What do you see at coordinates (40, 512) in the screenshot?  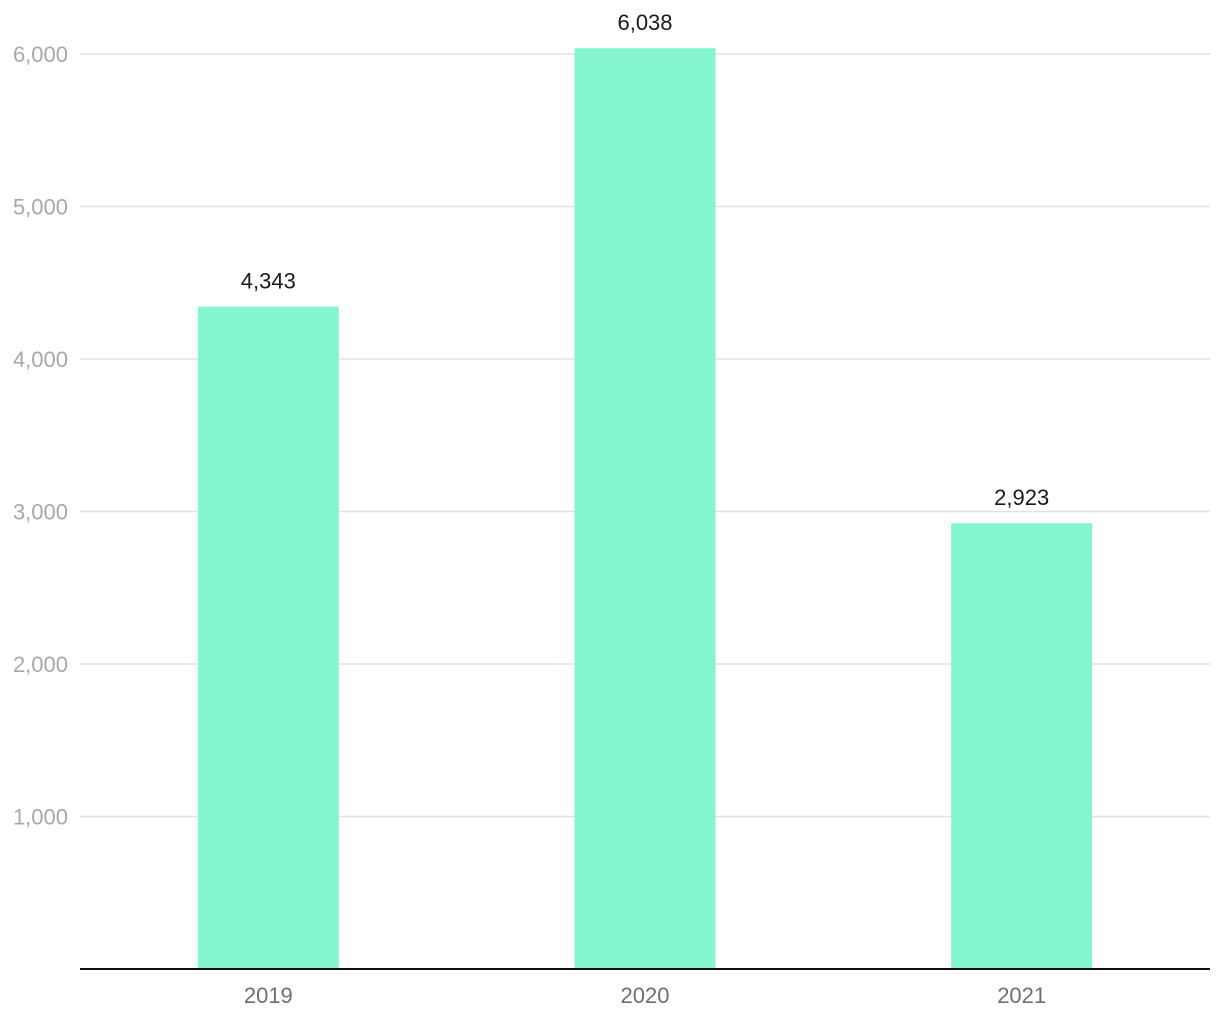 I see `y-tick-label: 3,000` at bounding box center [40, 512].